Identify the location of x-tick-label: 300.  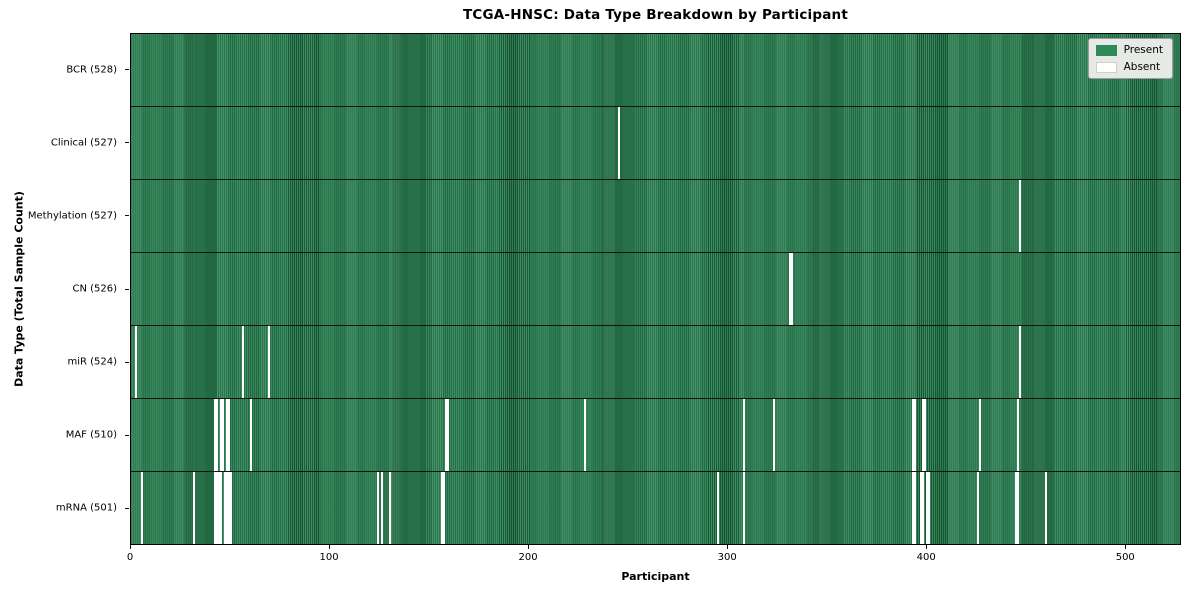
(727, 557).